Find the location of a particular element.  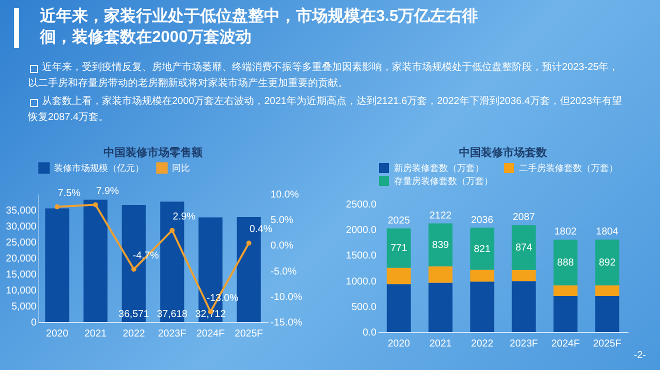

y2-tick-label: 5.0% is located at coordinates (282, 220).